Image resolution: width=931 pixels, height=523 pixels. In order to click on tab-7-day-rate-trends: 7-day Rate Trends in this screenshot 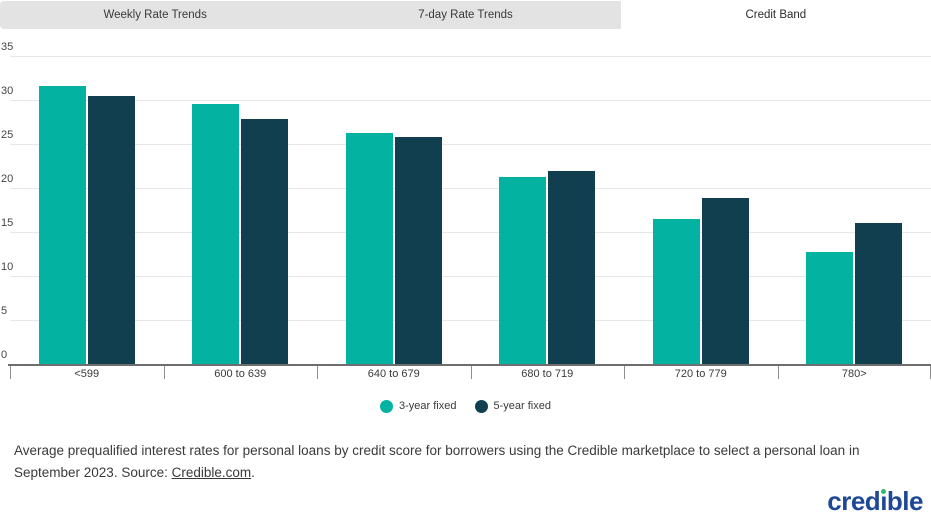, I will do `click(465, 15)`.